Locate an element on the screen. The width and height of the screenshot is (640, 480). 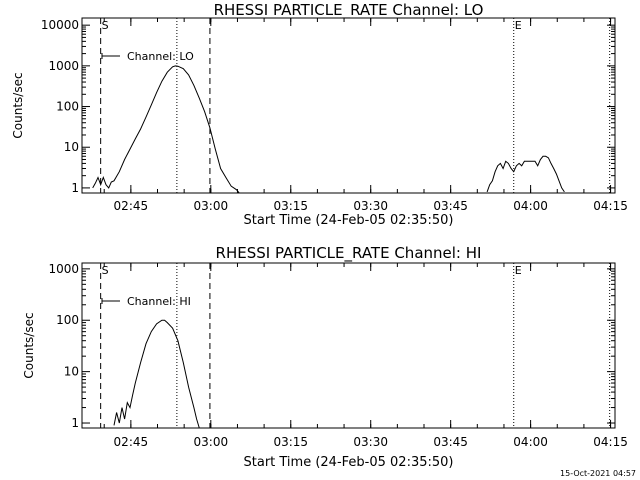
y-tick-label: 10000 is located at coordinates (60, 25).